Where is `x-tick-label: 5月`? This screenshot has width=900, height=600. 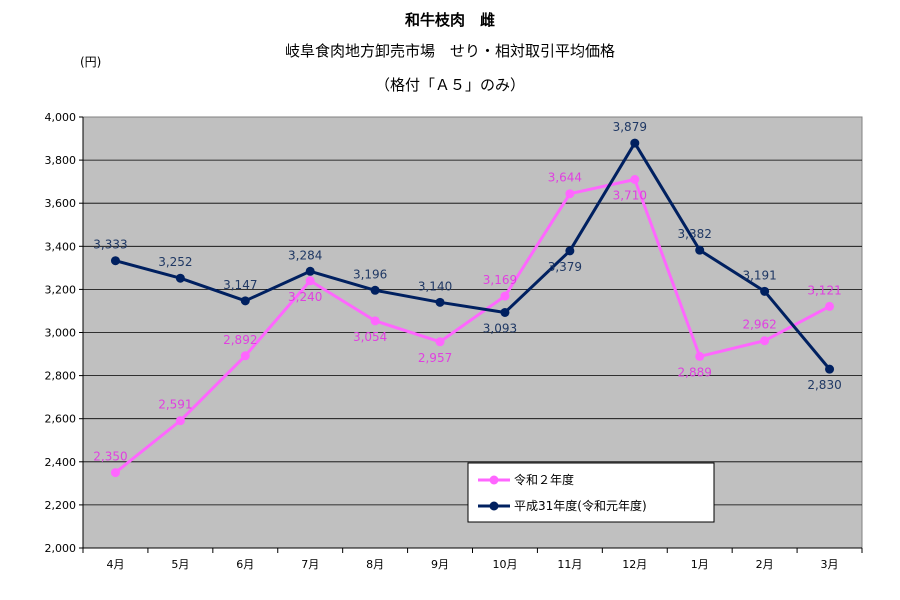 x-tick-label: 5月 is located at coordinates (180, 564).